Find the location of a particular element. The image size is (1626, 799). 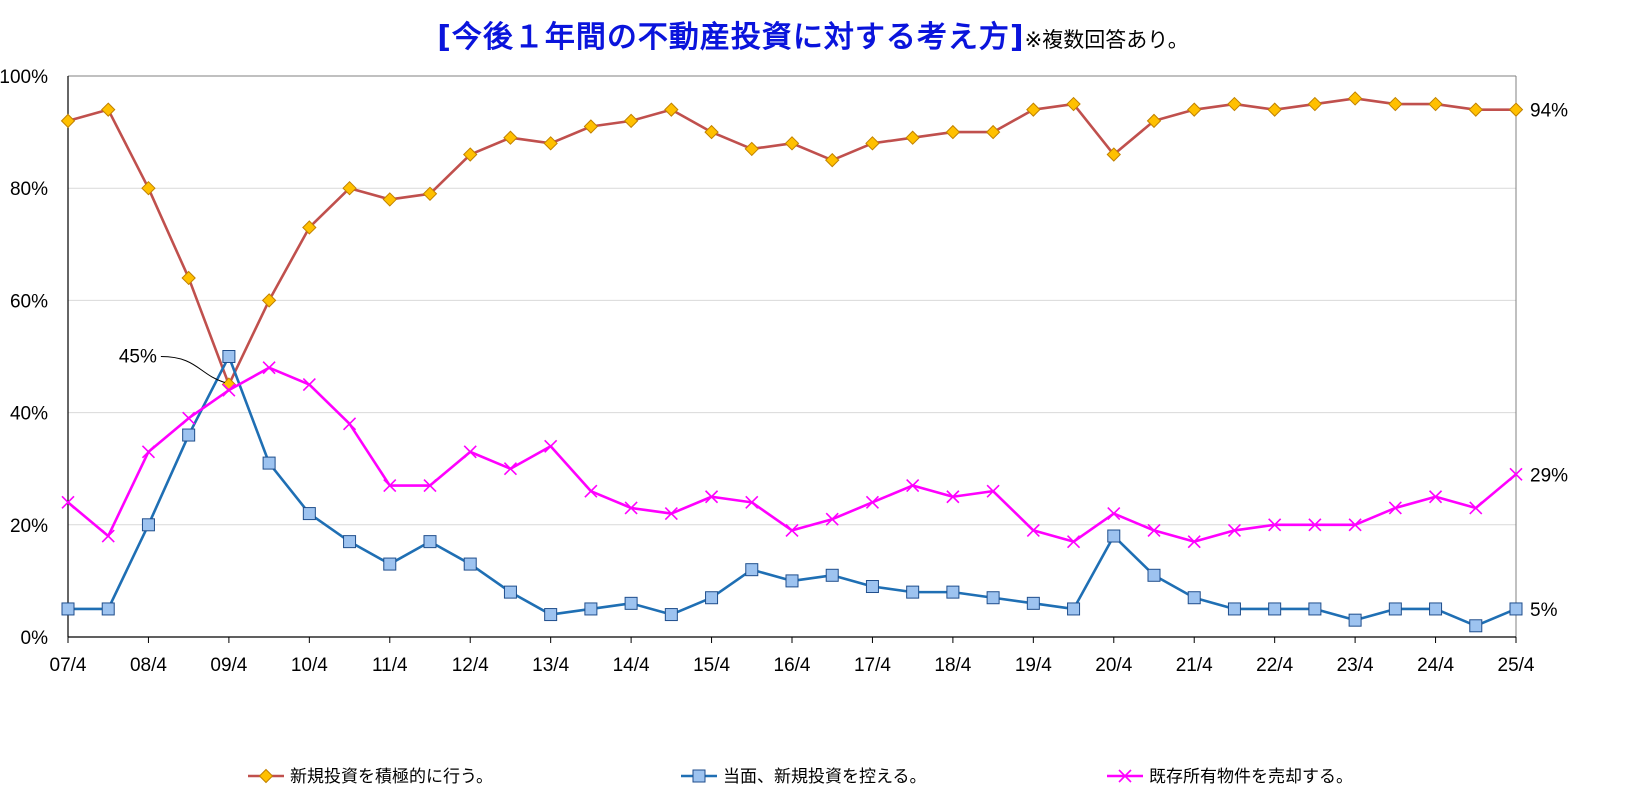

x-tick-label: 11/4 is located at coordinates (390, 665).